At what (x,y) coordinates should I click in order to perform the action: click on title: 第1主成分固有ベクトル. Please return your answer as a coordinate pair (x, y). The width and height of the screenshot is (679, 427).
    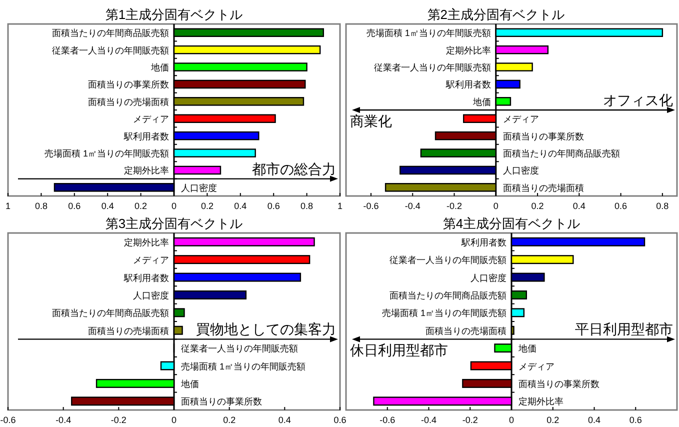
    Looking at the image, I should click on (174, 14).